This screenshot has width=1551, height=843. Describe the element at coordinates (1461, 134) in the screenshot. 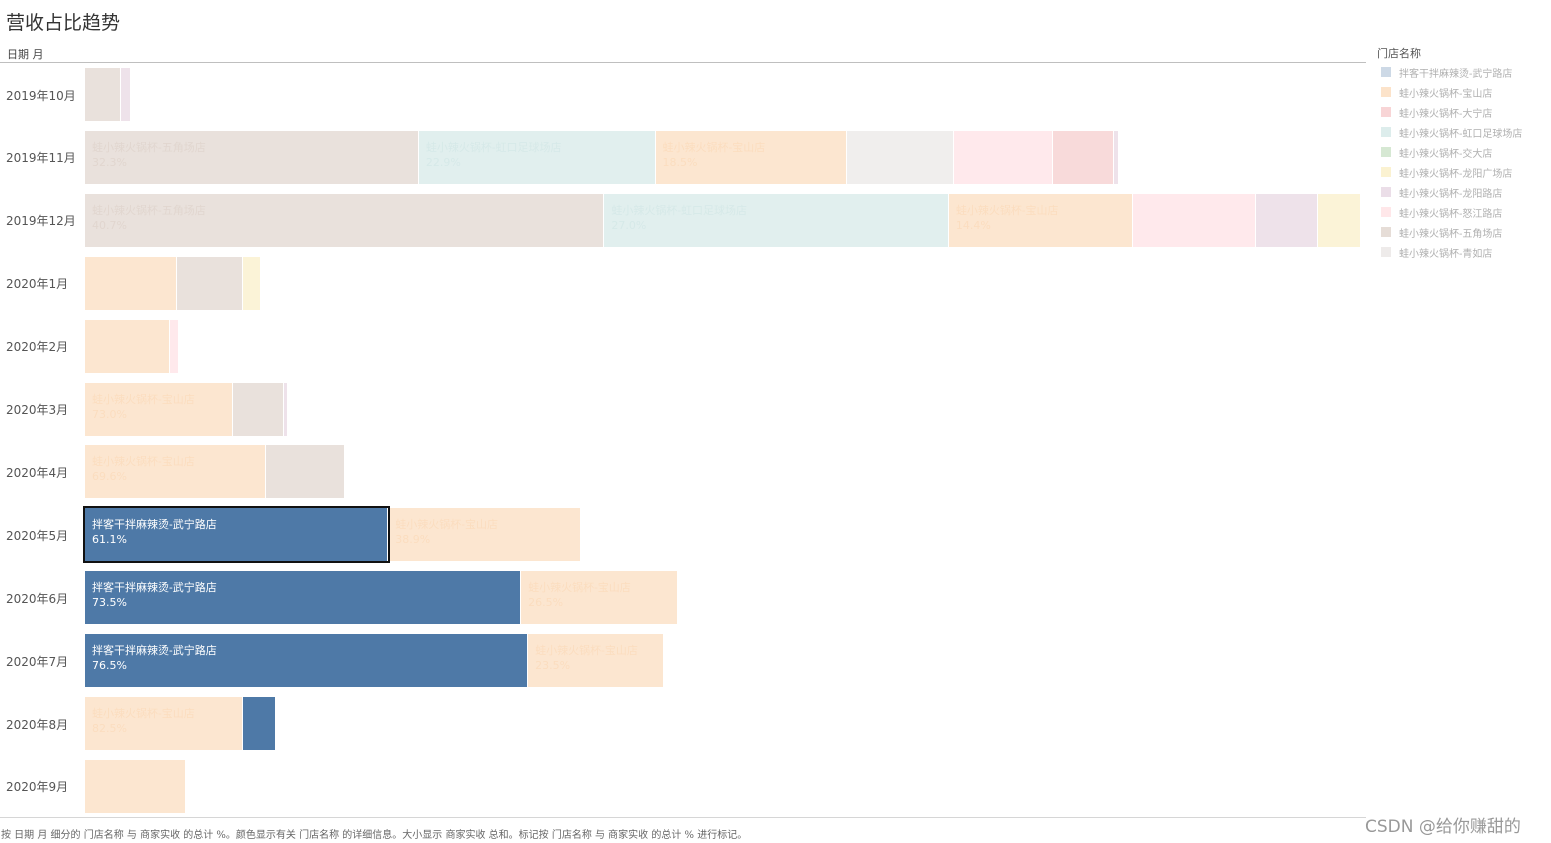

I see `legend-label: 蛙小辣火锅杯-虹口足球场店` at that location.